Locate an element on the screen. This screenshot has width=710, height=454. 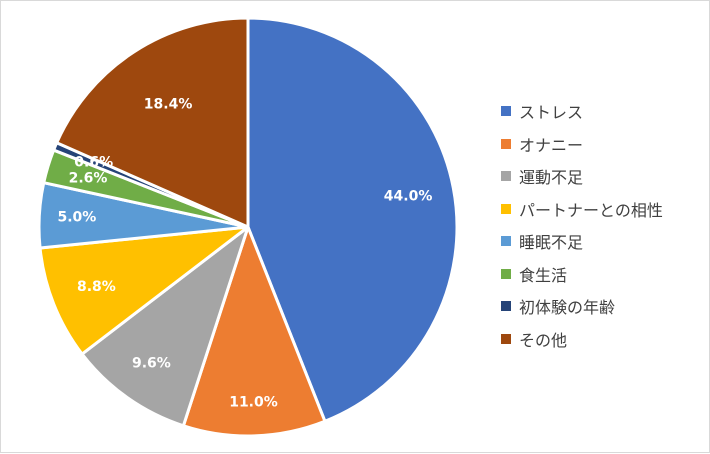
legend-label-partner-compatibility: パートナーとの相性 is located at coordinates (591, 210).